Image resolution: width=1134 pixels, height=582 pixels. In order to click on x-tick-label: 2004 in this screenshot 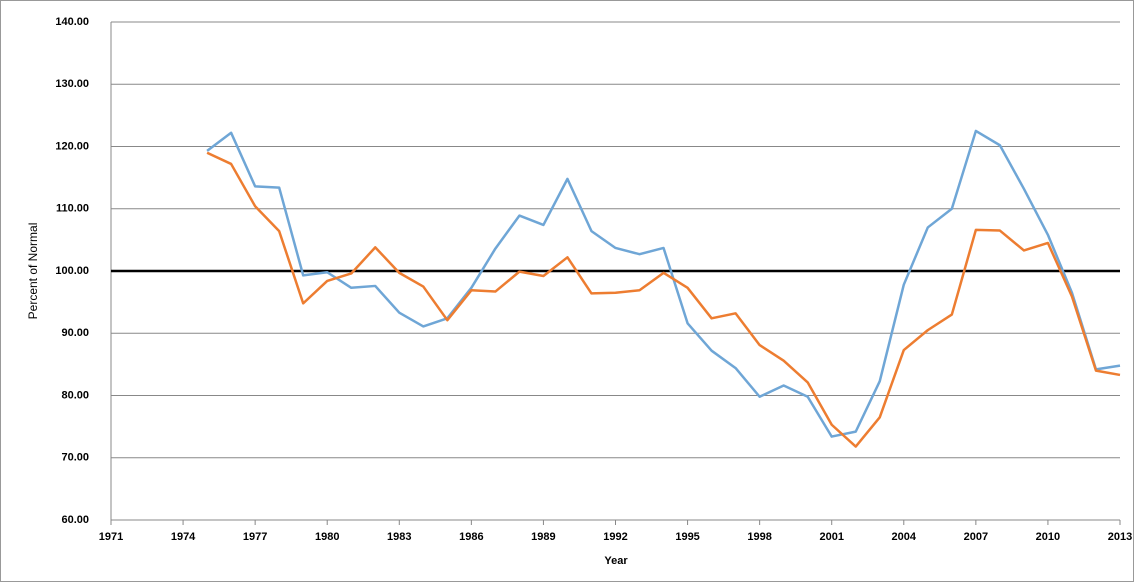, I will do `click(904, 537)`.